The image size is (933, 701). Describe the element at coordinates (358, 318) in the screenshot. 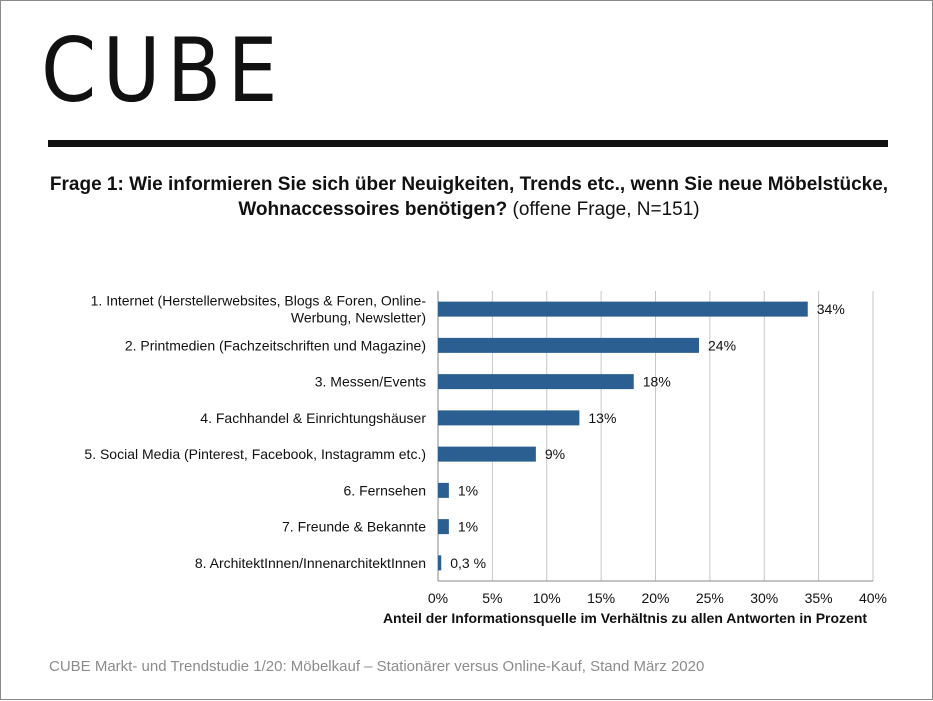

I see `category-label: Werbung, Newsletter)` at that location.